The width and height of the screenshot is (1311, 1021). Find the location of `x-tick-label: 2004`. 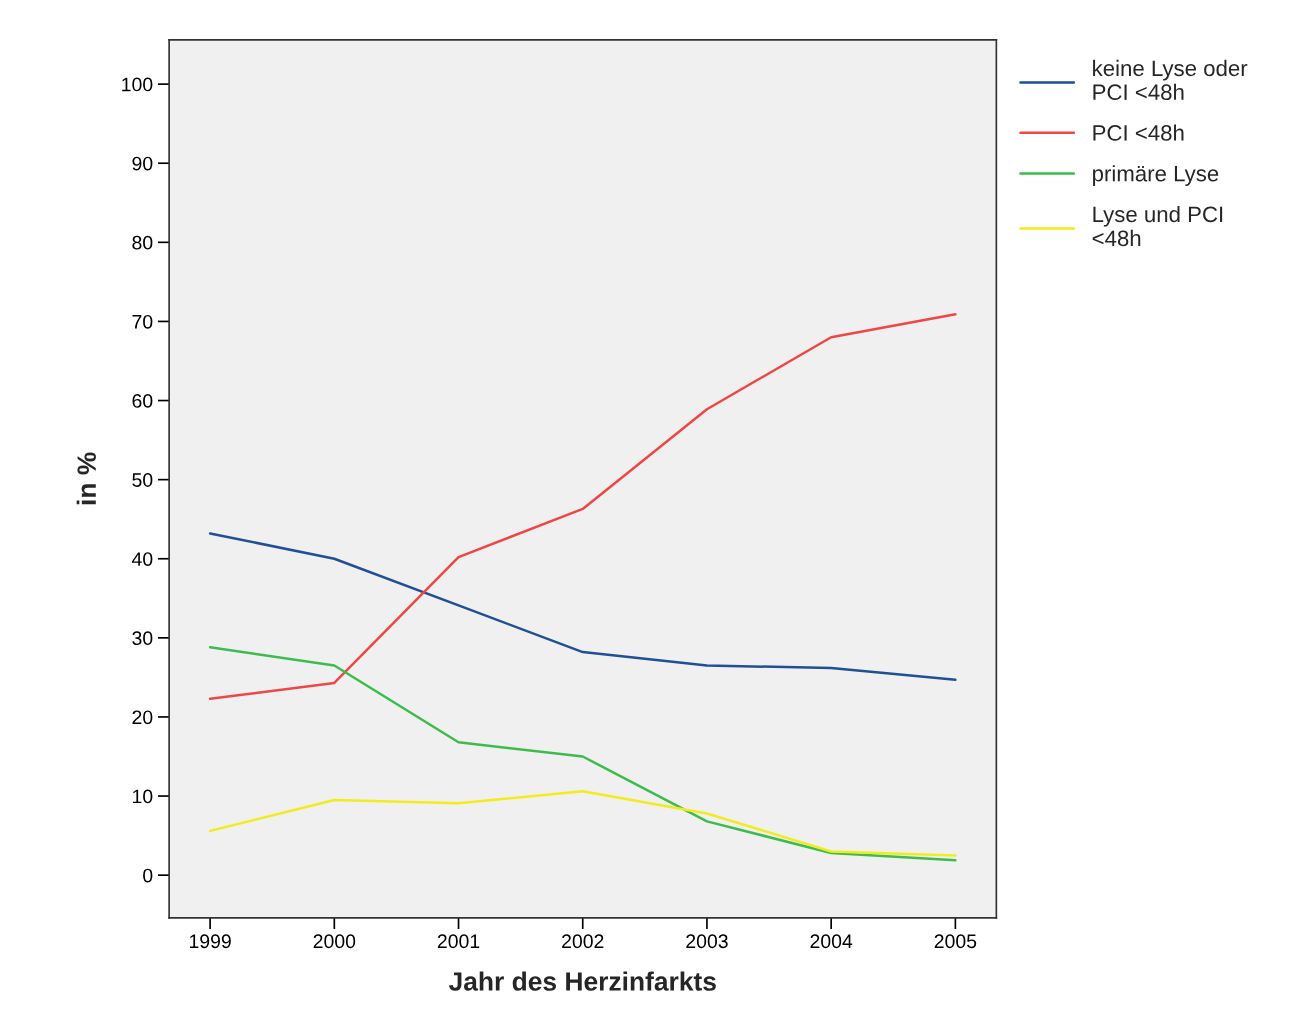

x-tick-label: 2004 is located at coordinates (831, 941).